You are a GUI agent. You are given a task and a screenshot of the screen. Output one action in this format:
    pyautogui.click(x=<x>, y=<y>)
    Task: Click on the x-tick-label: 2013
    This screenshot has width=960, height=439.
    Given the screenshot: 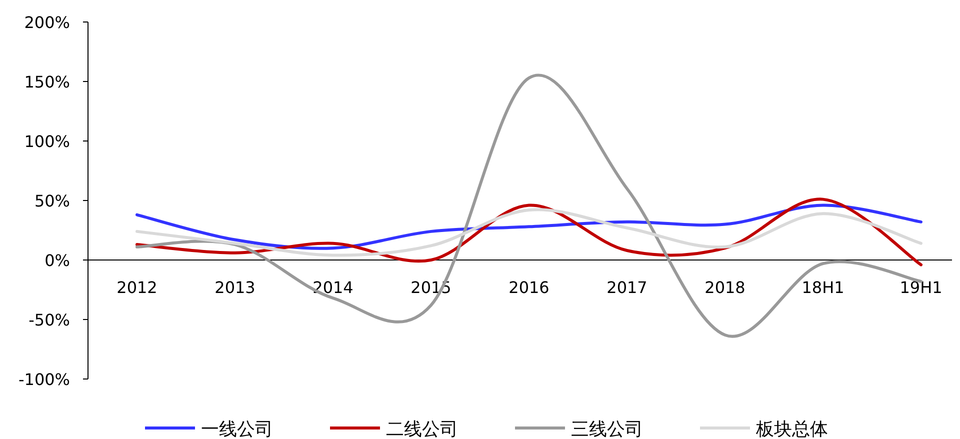 What is the action you would take?
    pyautogui.click(x=235, y=287)
    